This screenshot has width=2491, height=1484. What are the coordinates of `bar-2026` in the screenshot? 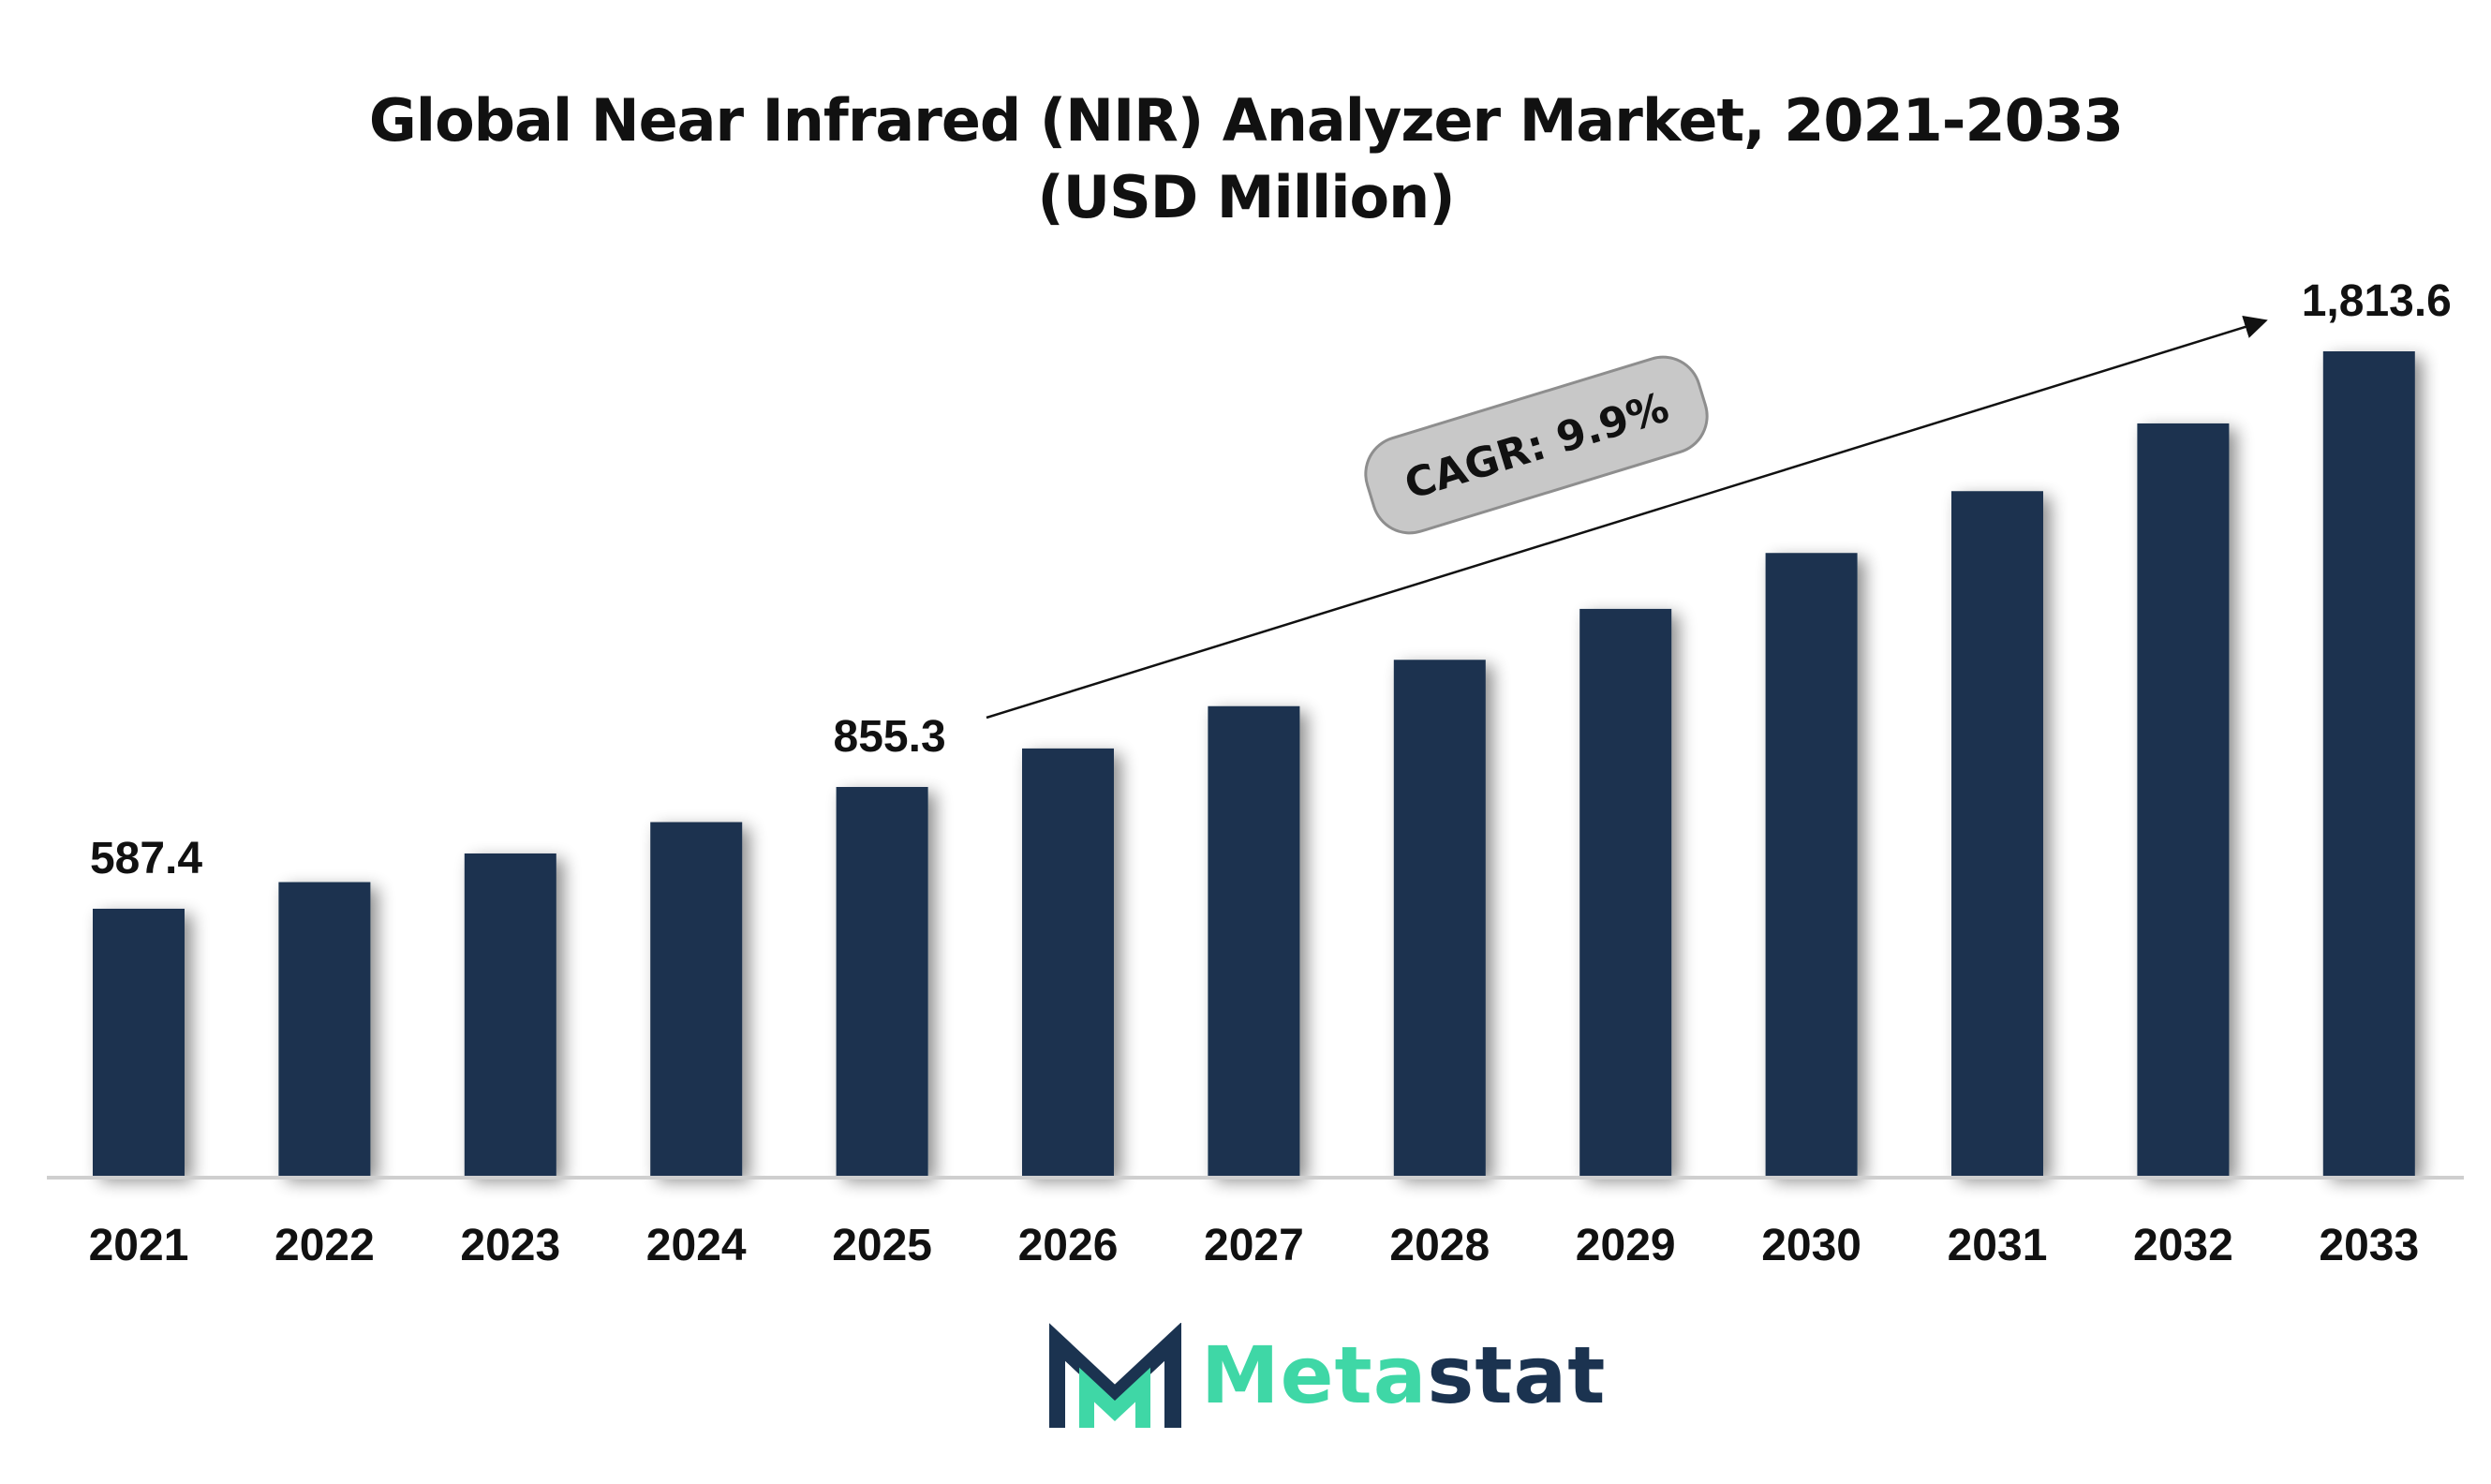 It's located at (1068, 962).